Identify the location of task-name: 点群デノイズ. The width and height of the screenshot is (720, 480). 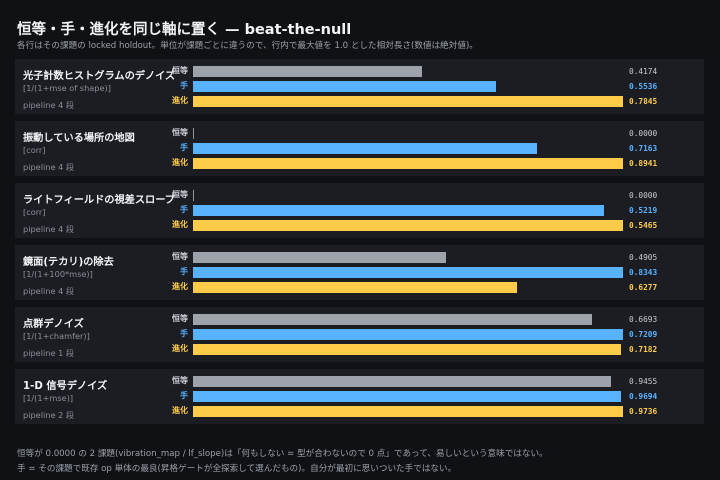
(53, 324).